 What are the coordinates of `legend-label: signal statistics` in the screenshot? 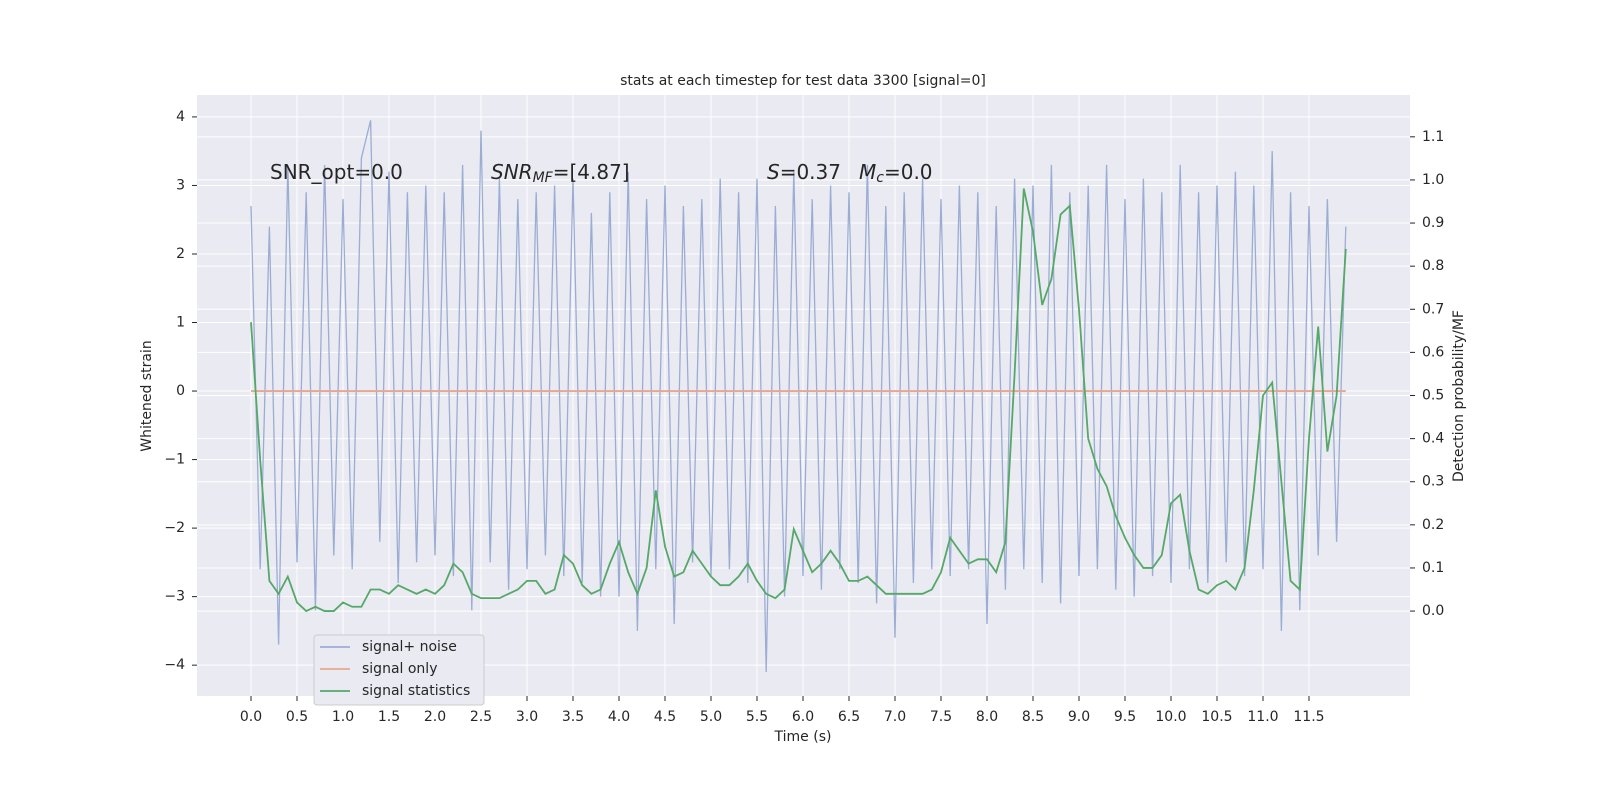 It's located at (416, 691).